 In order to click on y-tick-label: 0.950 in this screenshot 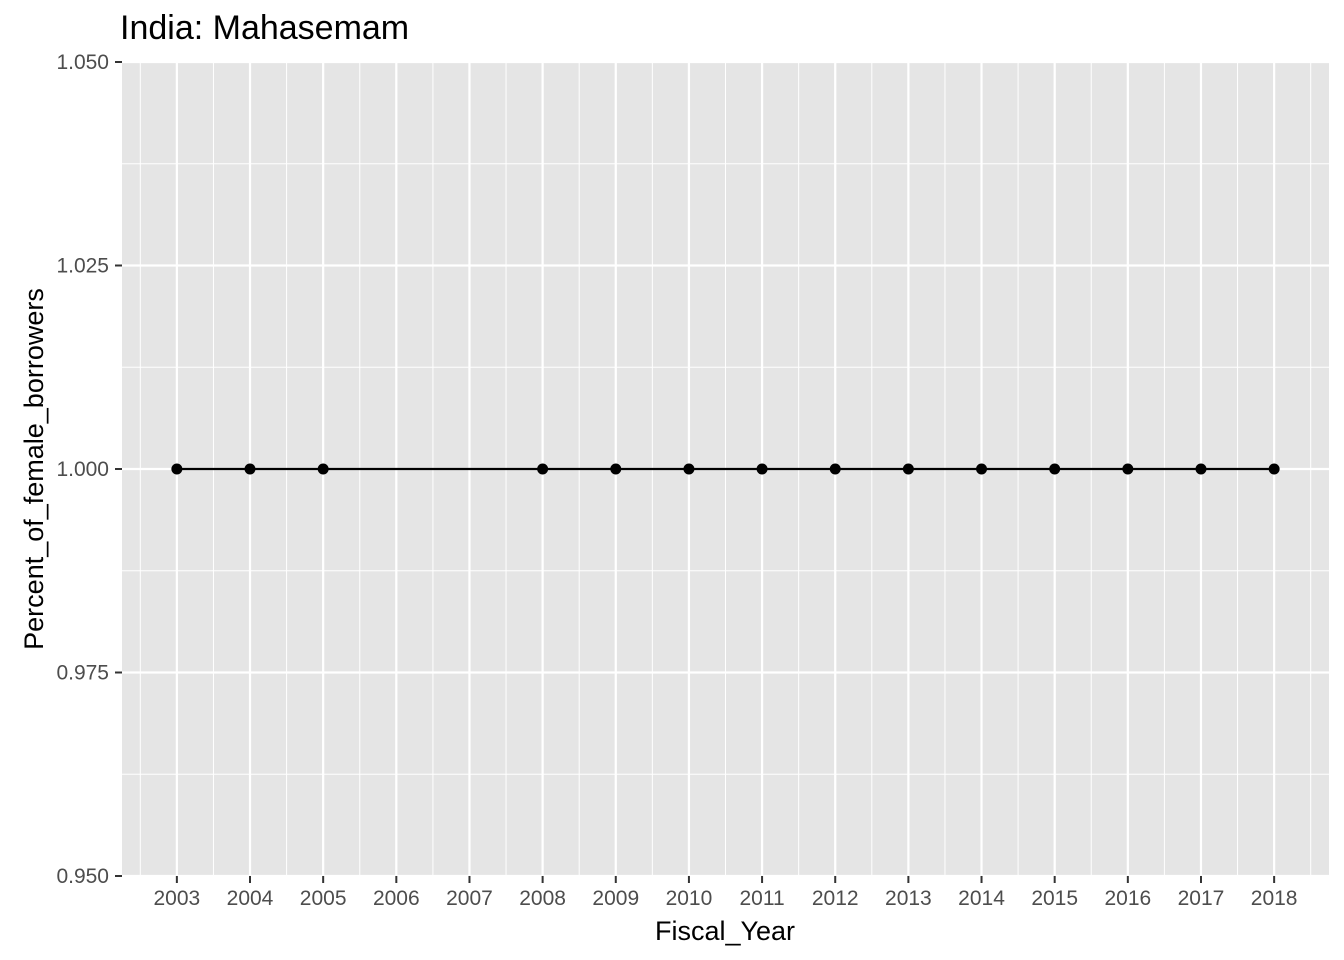, I will do `click(82, 876)`.